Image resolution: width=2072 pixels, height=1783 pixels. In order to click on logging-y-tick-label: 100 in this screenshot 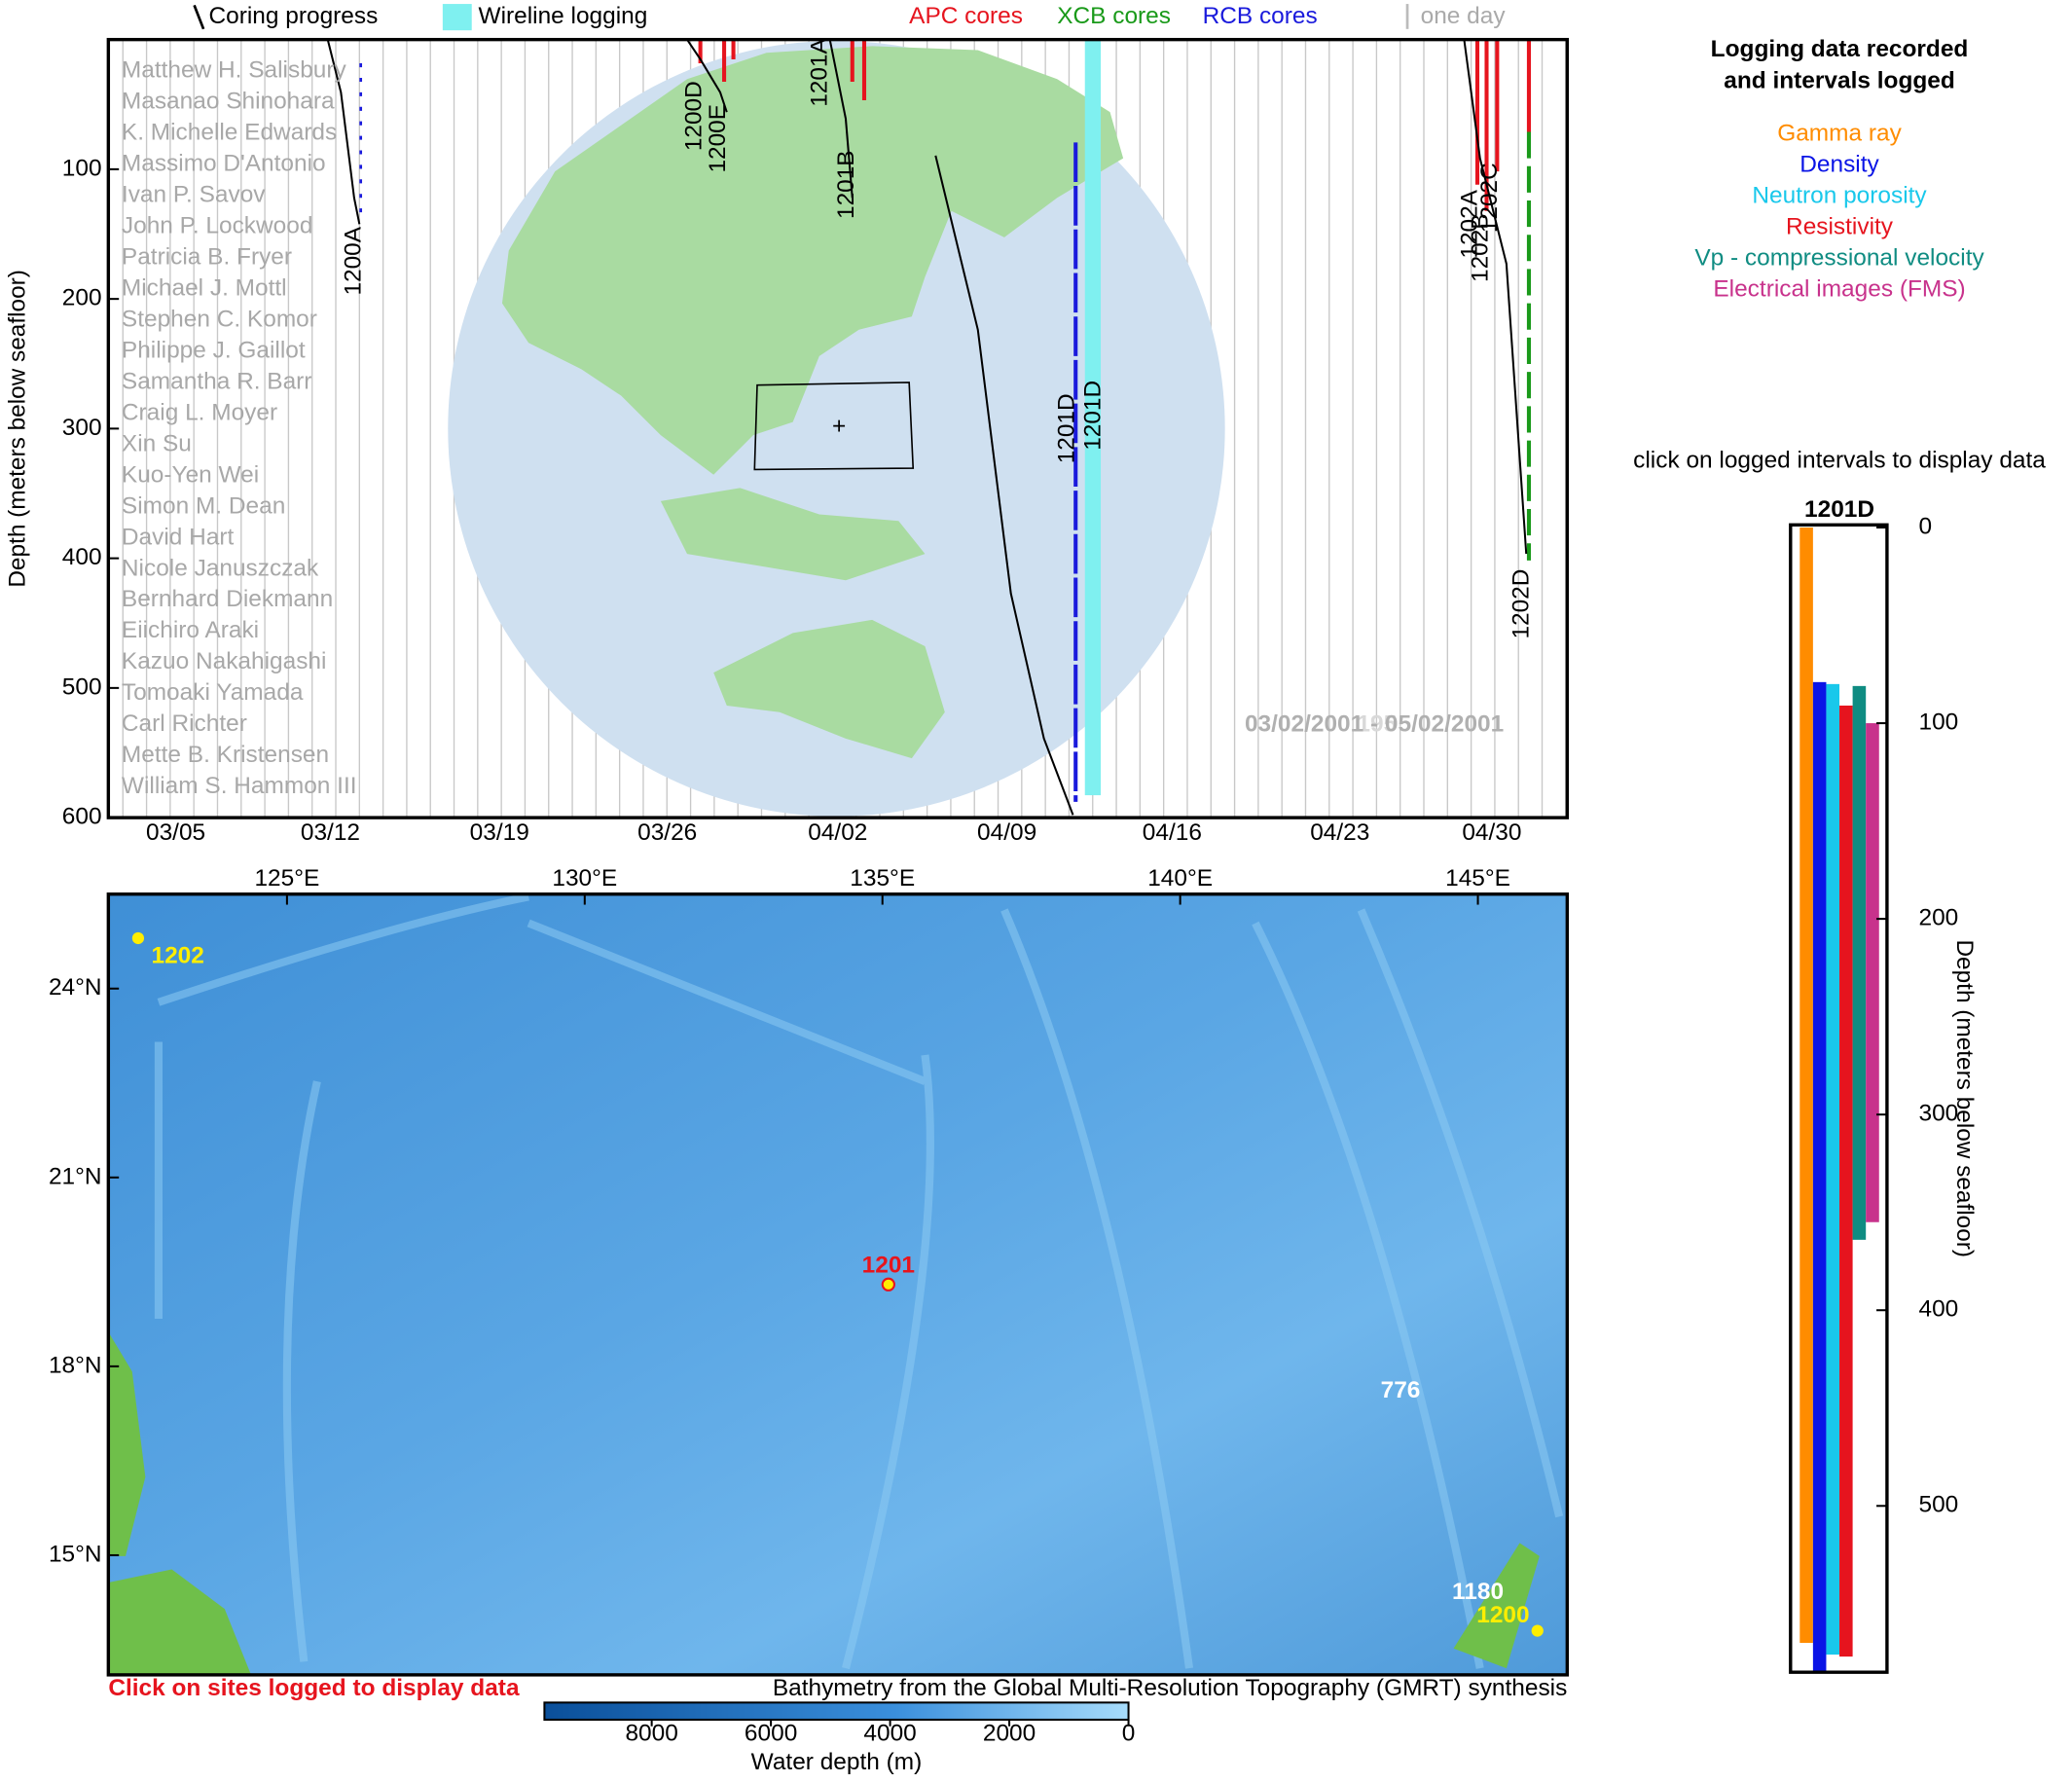, I will do `click(1938, 723)`.